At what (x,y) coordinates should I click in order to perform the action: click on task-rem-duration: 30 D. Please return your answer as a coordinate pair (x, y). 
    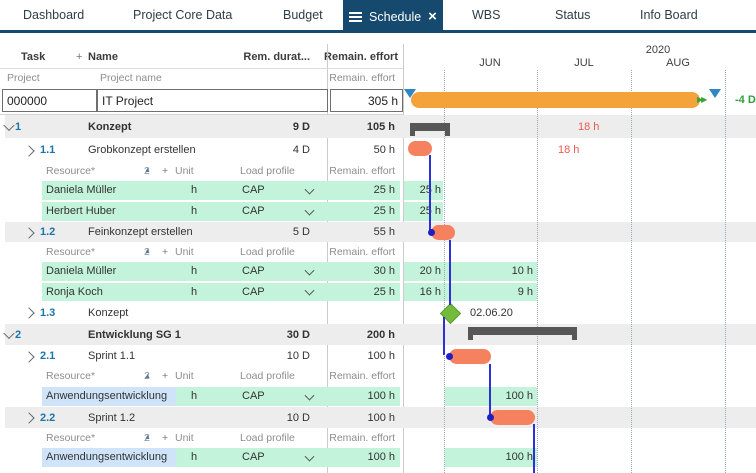
    Looking at the image, I should click on (298, 335).